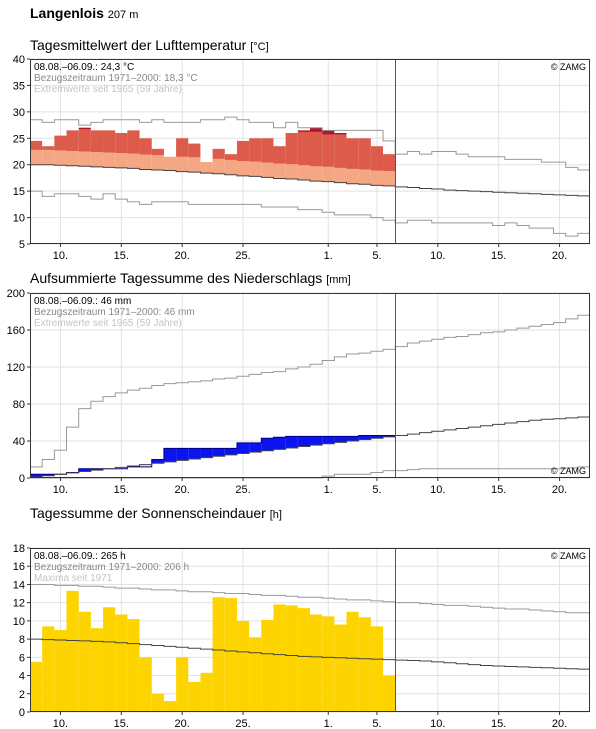  Describe the element at coordinates (67, 13) in the screenshot. I see `station-name: Langenlois` at that location.